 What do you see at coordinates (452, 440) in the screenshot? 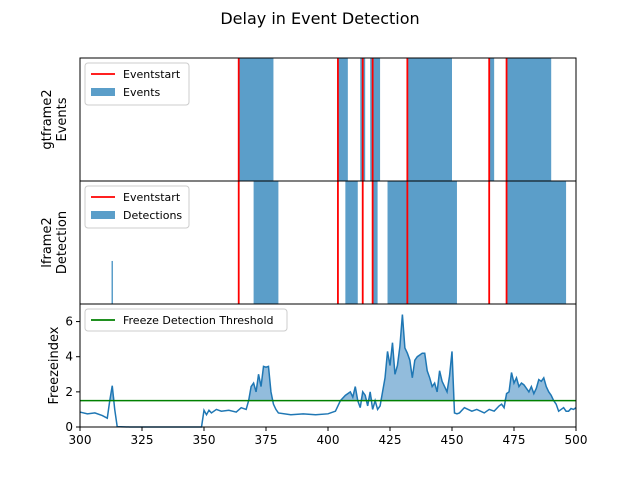
I see `x-tick-label: 450` at bounding box center [452, 440].